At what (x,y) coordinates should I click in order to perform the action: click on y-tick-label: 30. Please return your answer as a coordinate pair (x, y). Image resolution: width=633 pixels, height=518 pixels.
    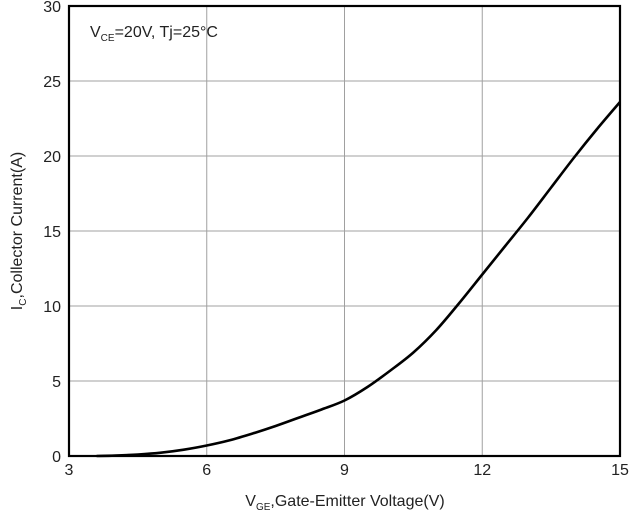
    Looking at the image, I should click on (52, 8).